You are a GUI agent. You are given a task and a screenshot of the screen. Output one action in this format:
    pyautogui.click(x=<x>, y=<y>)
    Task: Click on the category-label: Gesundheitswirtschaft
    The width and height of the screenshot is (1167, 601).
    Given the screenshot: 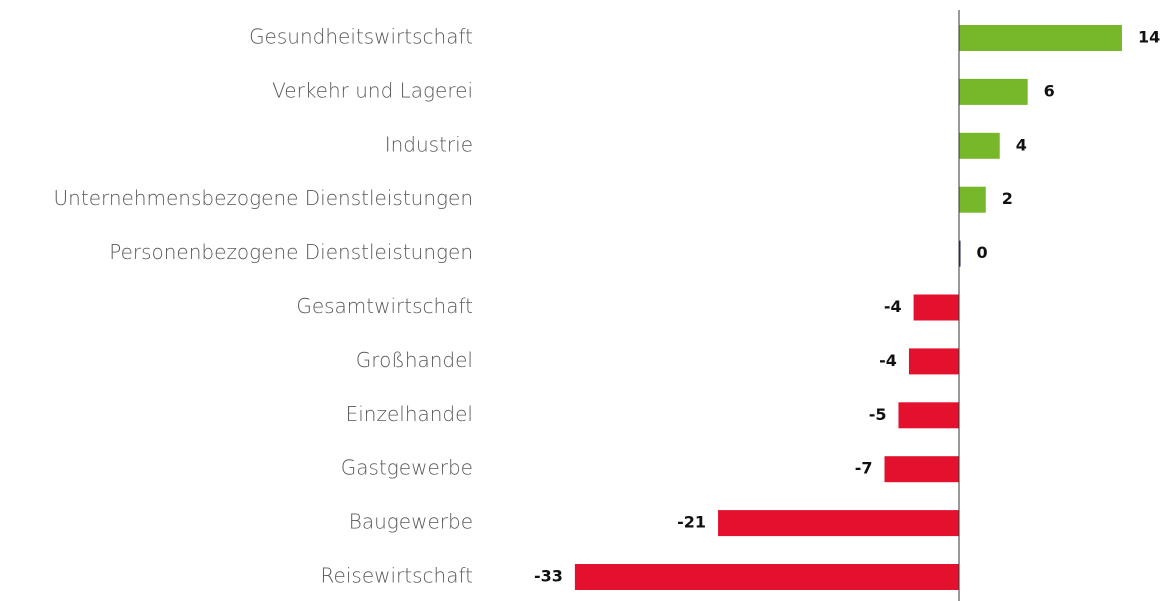 What is the action you would take?
    pyautogui.click(x=361, y=37)
    